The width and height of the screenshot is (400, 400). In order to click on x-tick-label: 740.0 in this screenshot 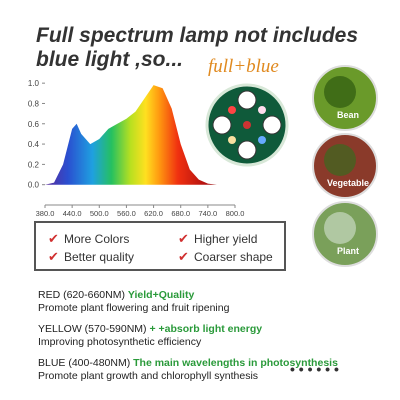, I will do `click(207, 213)`.